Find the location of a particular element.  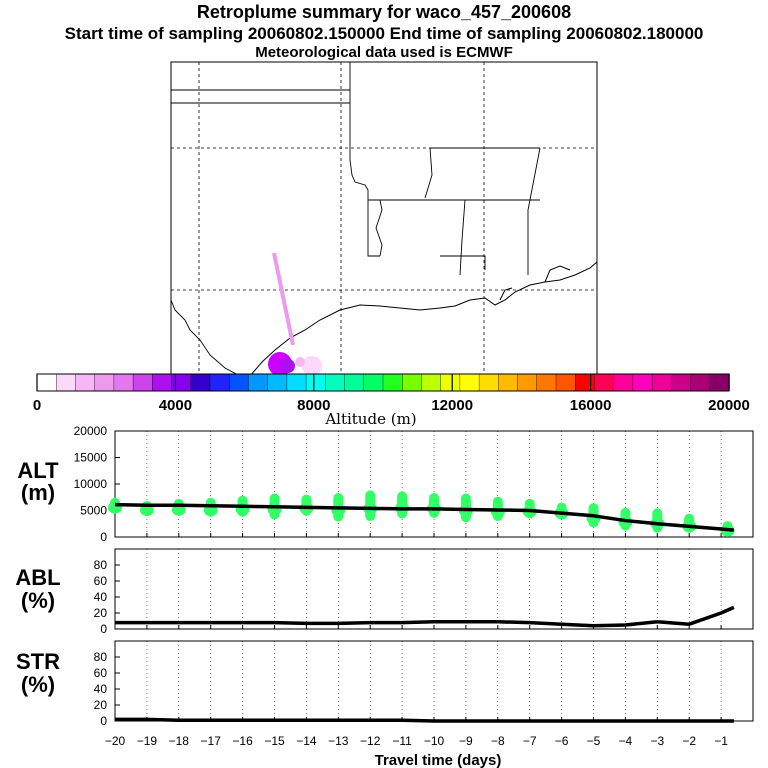

colorbar-tick-label: 0 is located at coordinates (37, 405).